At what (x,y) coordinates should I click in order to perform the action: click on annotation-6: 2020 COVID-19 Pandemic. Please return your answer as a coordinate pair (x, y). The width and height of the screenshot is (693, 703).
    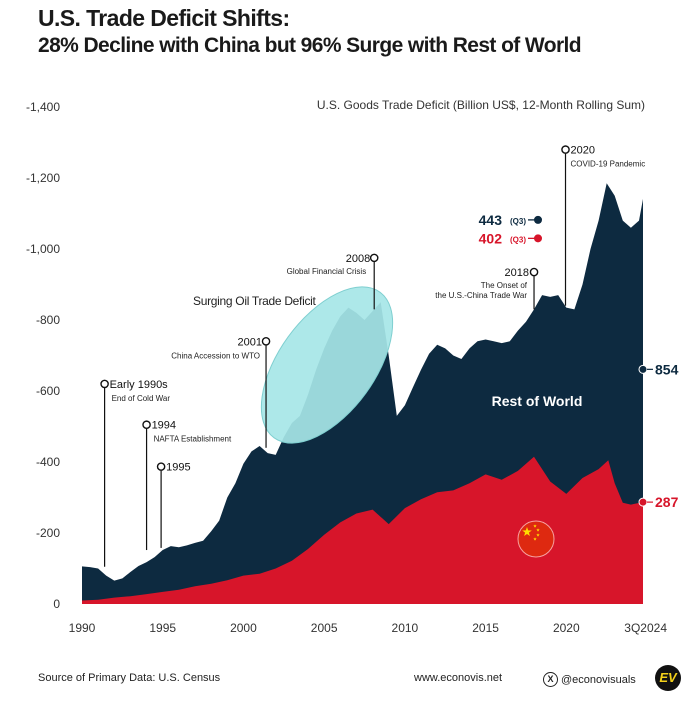
    Looking at the image, I should click on (603, 225).